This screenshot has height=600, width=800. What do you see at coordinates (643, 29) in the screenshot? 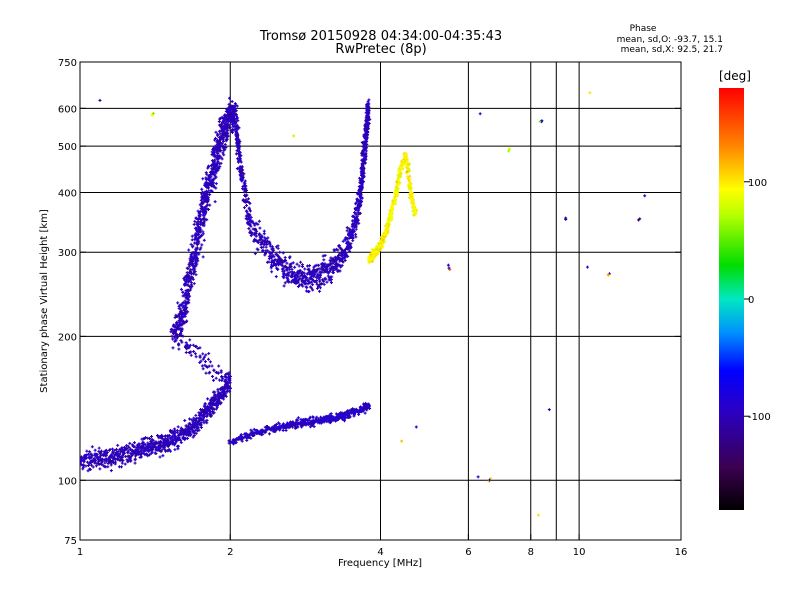
I see `phase-legend-title: Phase` at bounding box center [643, 29].